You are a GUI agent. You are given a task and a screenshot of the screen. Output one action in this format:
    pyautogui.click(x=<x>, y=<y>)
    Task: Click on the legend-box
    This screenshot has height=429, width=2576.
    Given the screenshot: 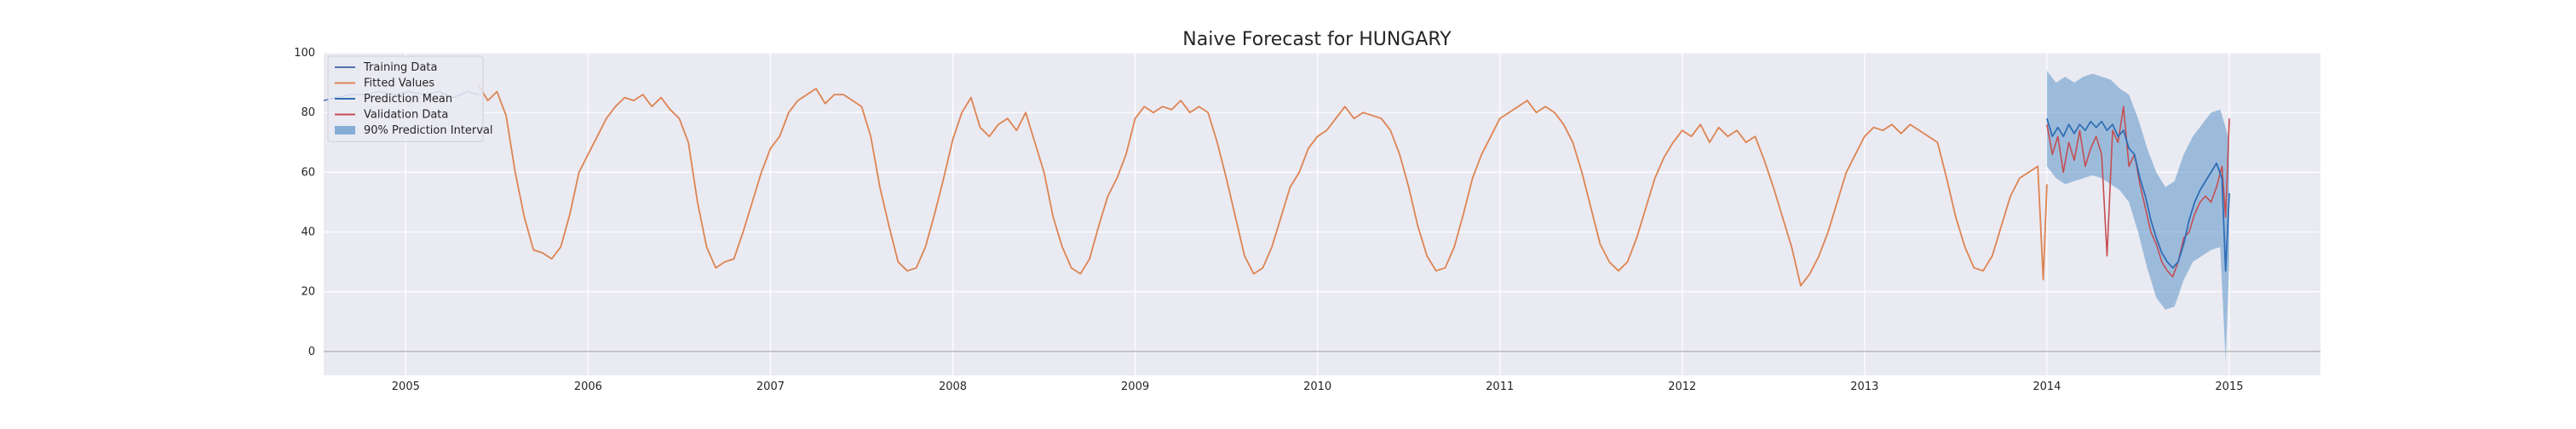 What is the action you would take?
    pyautogui.click(x=405, y=98)
    